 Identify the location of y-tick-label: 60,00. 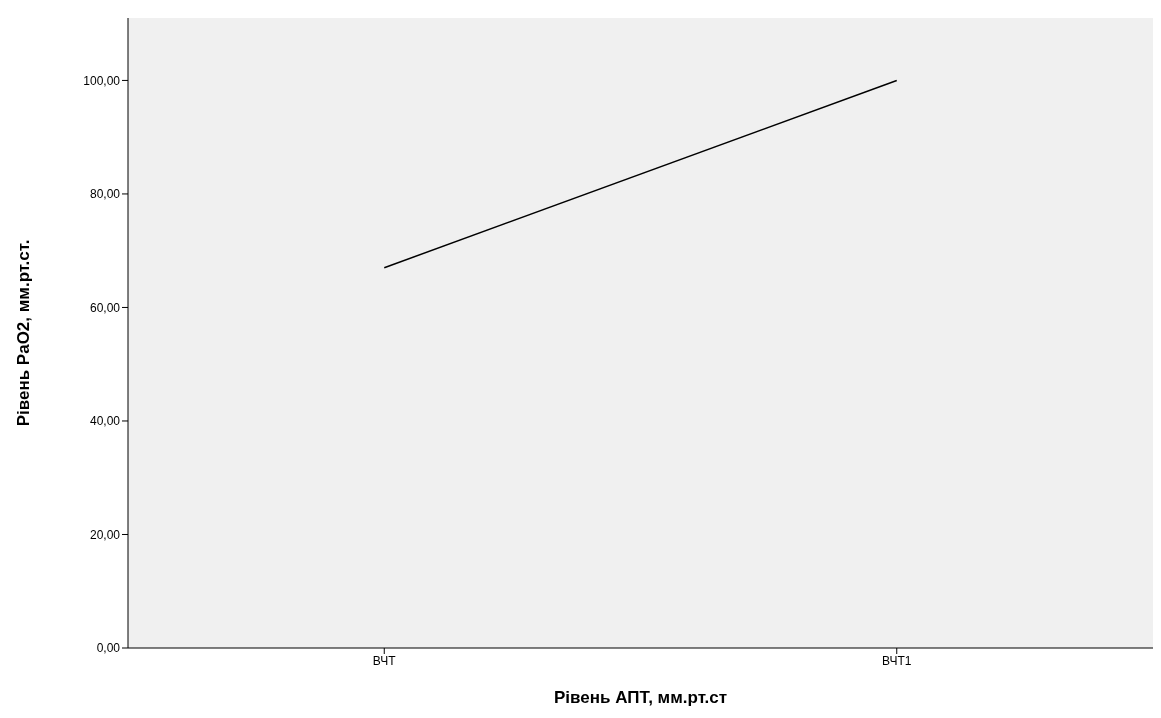
(105, 307).